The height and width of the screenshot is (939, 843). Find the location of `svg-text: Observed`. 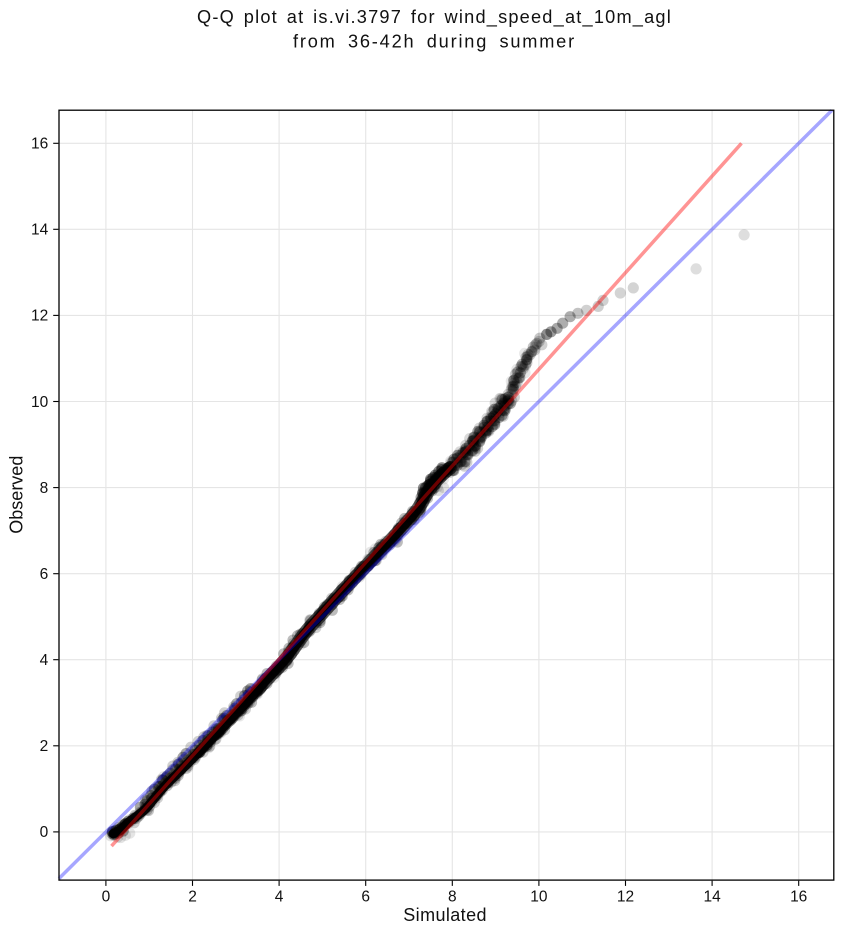

svg-text: Observed is located at coordinates (16, 495).